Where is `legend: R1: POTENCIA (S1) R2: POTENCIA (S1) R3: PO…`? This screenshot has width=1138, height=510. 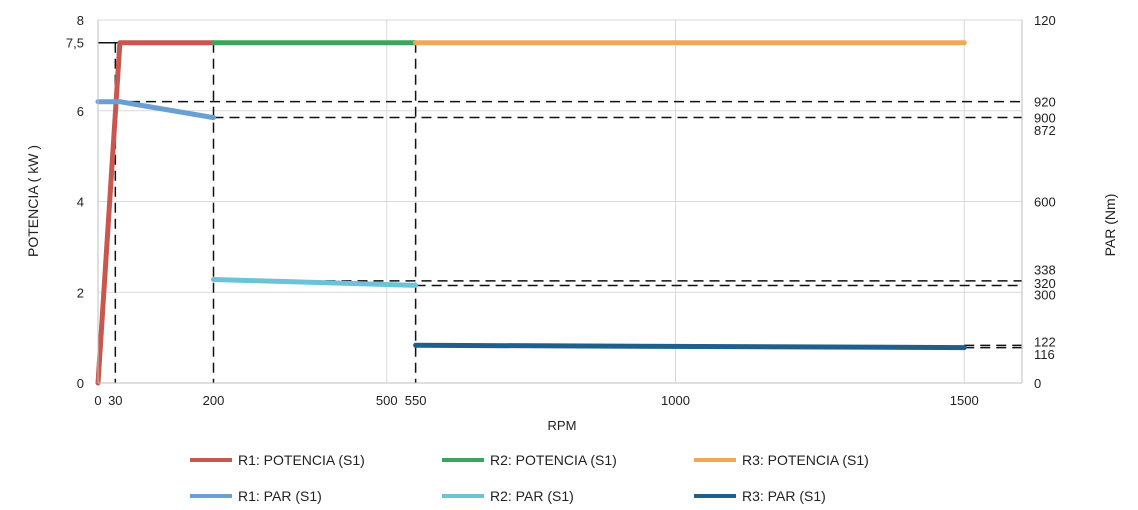
legend: R1: POTENCIA (S1) R2: POTENCIA (S1) R3: PO… is located at coordinates (529, 478).